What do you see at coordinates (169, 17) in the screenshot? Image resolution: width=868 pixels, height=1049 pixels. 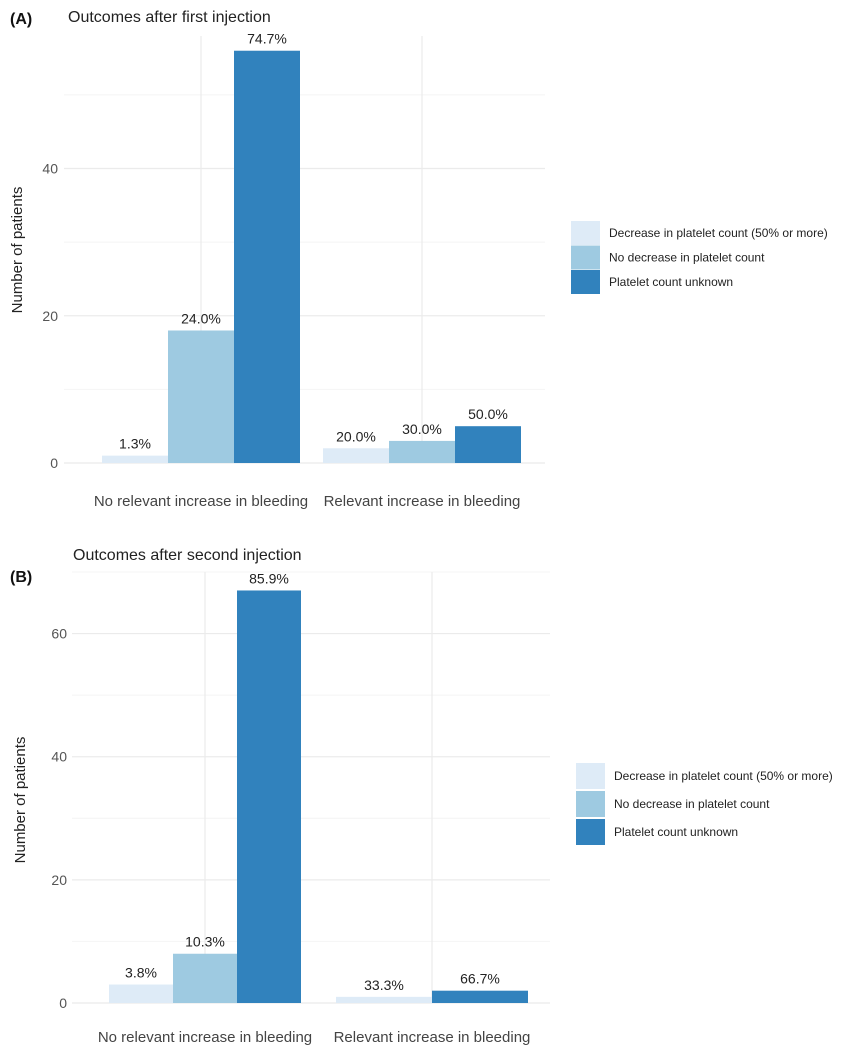 I see `chart-title: Outcomes after first injection` at bounding box center [169, 17].